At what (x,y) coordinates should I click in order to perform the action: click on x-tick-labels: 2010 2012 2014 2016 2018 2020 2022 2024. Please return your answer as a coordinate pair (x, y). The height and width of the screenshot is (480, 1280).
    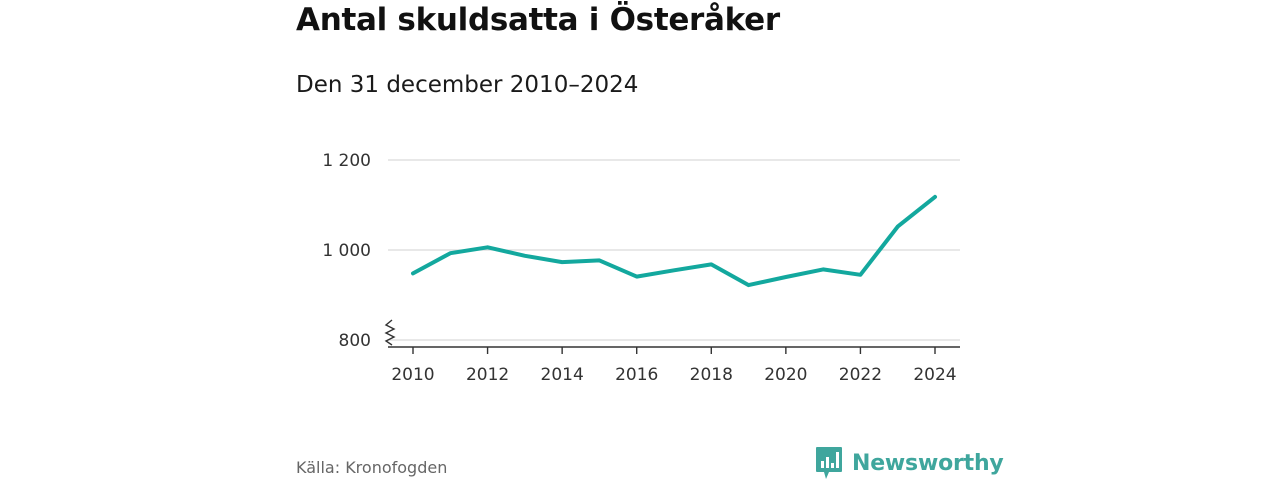
    Looking at the image, I should click on (673, 375).